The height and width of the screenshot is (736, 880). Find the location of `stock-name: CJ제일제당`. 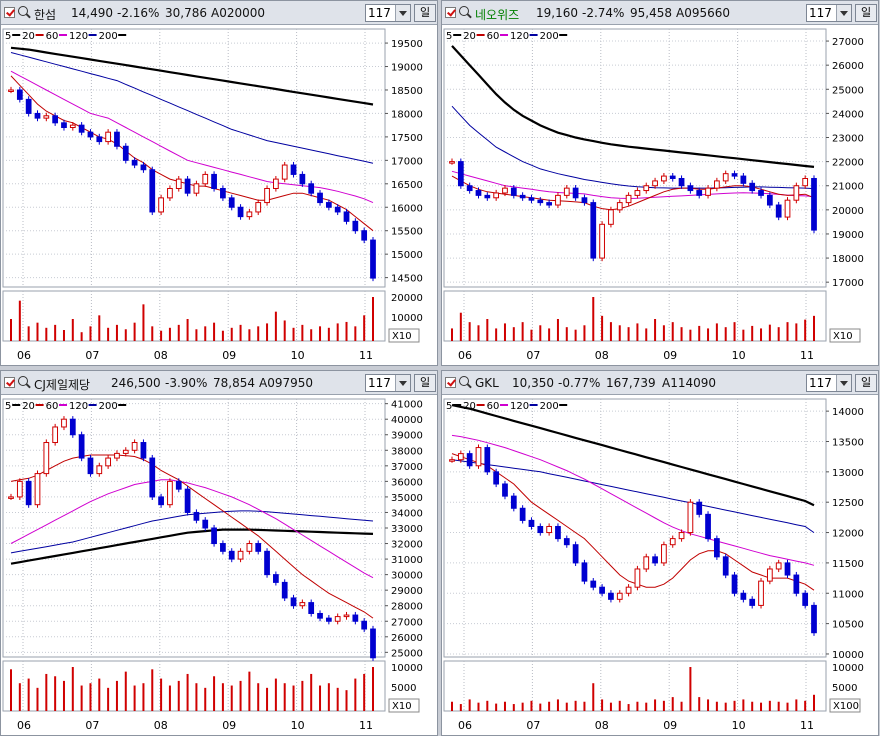

stock-name: CJ제일제당 is located at coordinates (62, 385).